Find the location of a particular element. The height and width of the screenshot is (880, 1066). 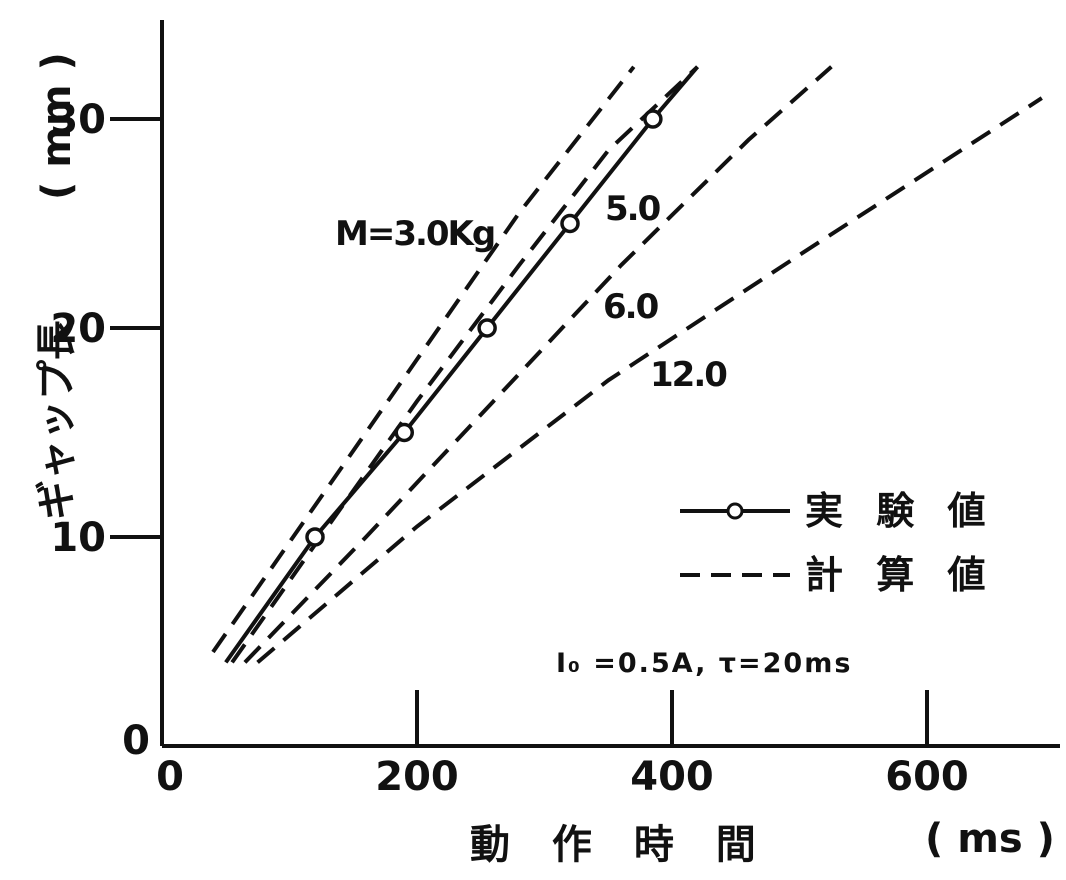

legend: 実 験 値 計 算 値 is located at coordinates (837, 543).